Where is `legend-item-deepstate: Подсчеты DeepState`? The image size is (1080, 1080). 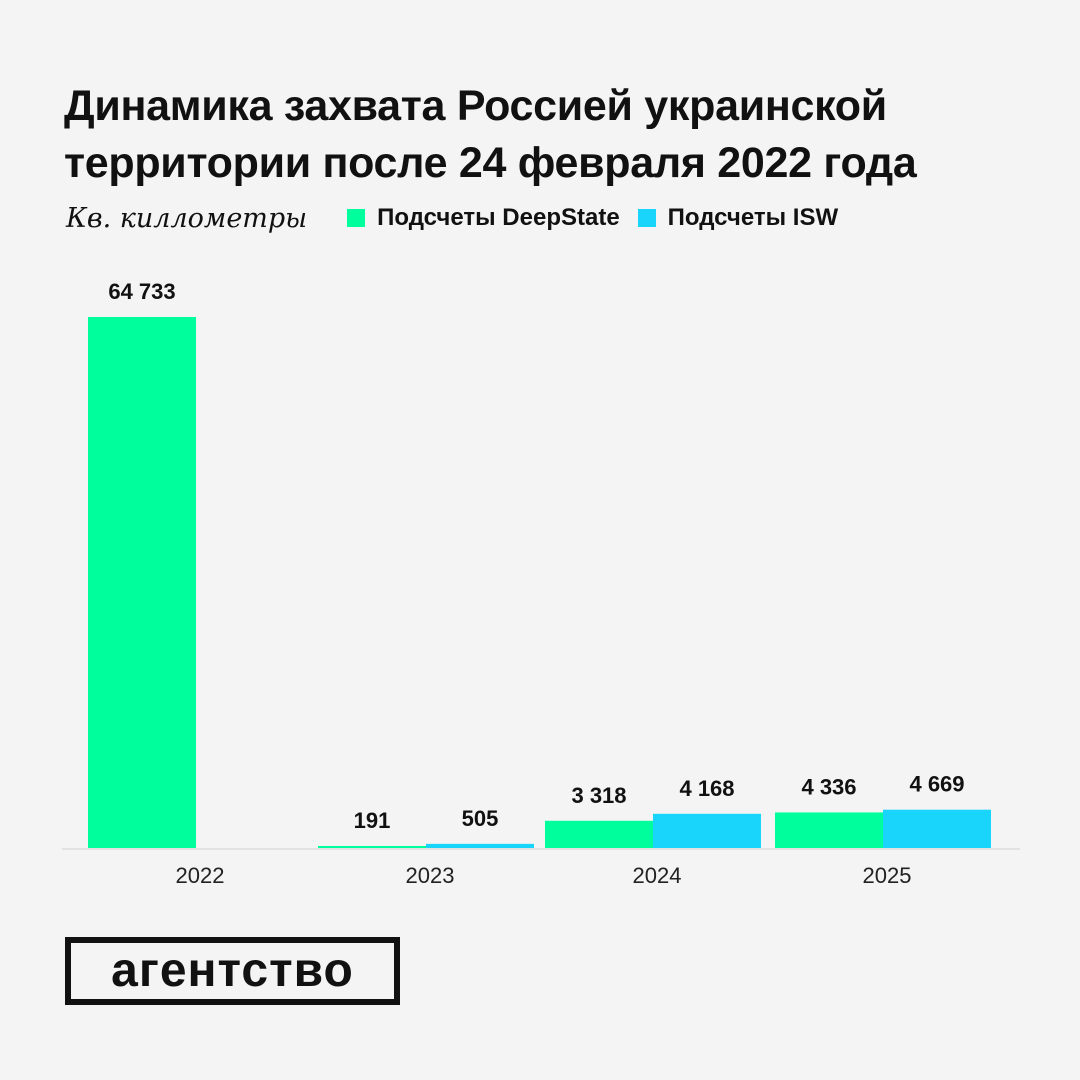 legend-item-deepstate: Подсчеты DeepState is located at coordinates (483, 218).